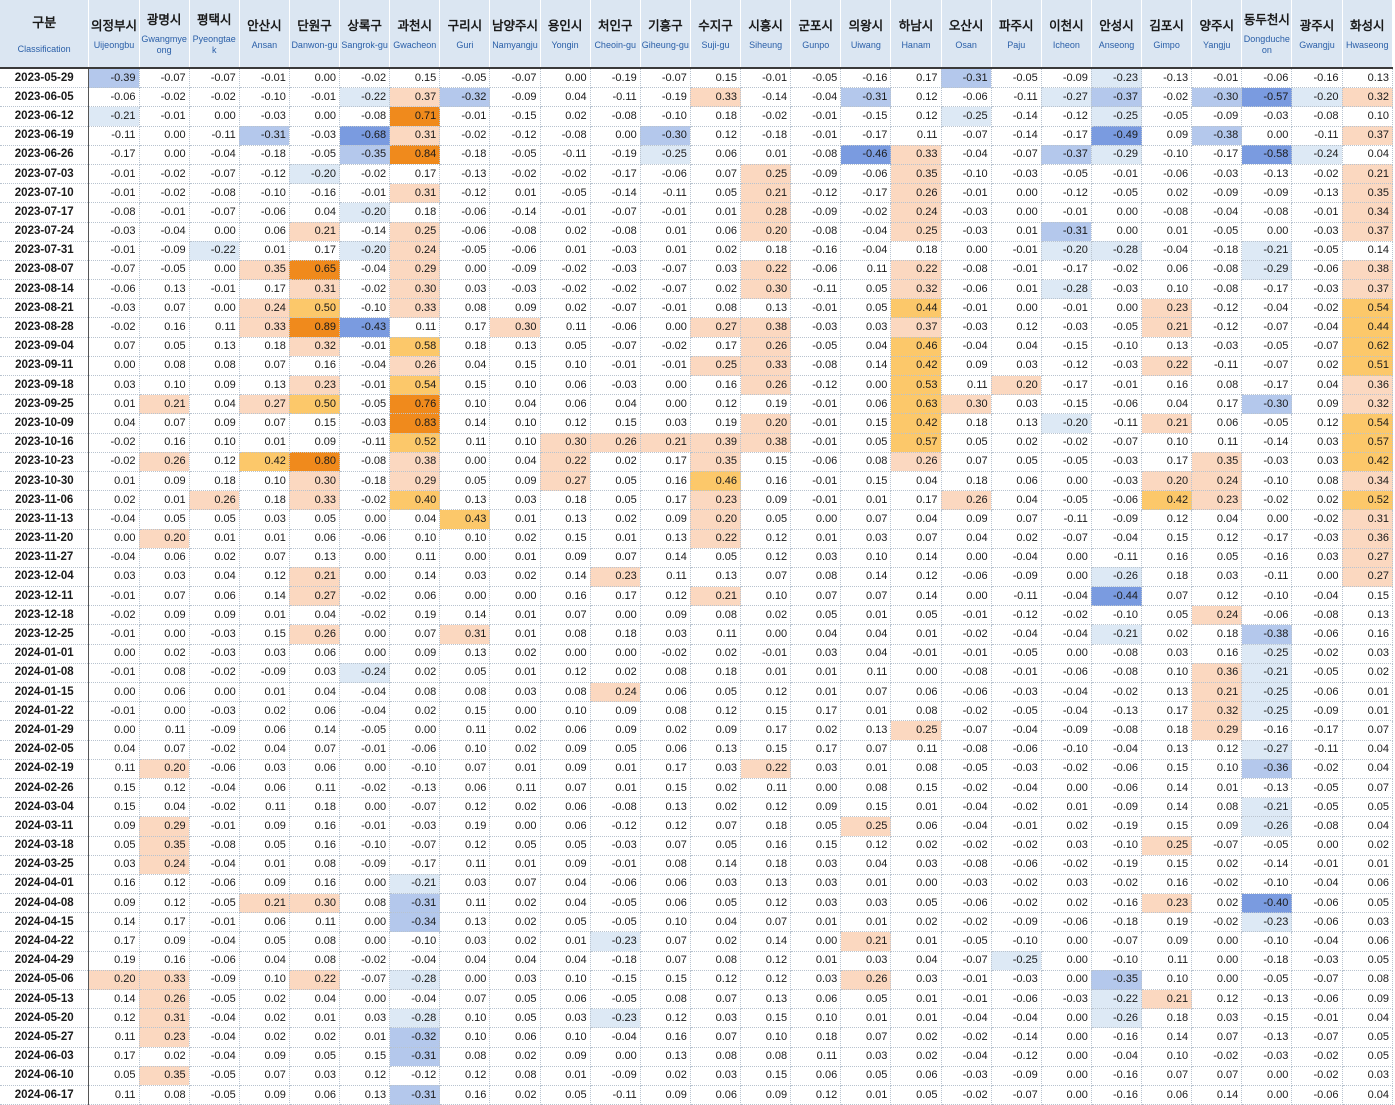 The height and width of the screenshot is (1105, 1395). I want to click on table-cell: 0.46, so click(916, 347).